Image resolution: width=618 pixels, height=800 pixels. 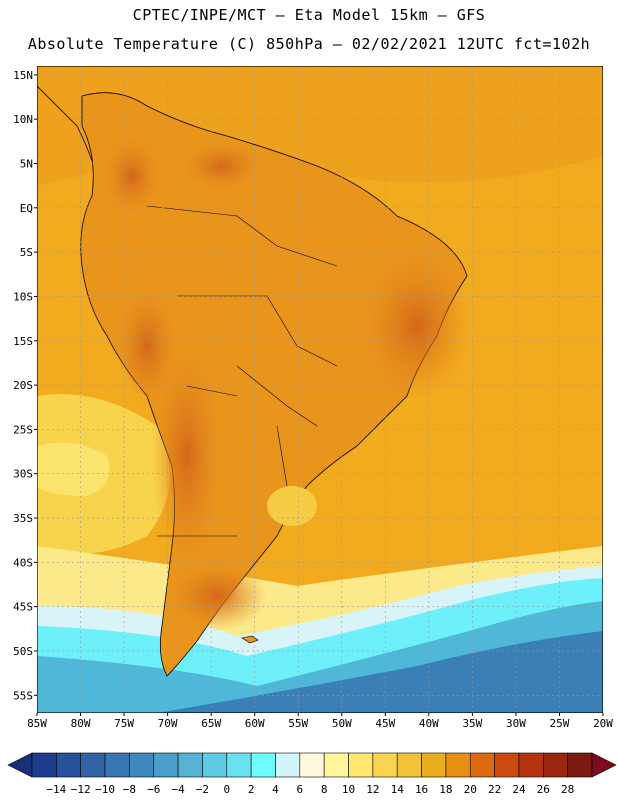 What do you see at coordinates (147, 346) in the screenshot?
I see `hot-zone-peru` at bounding box center [147, 346].